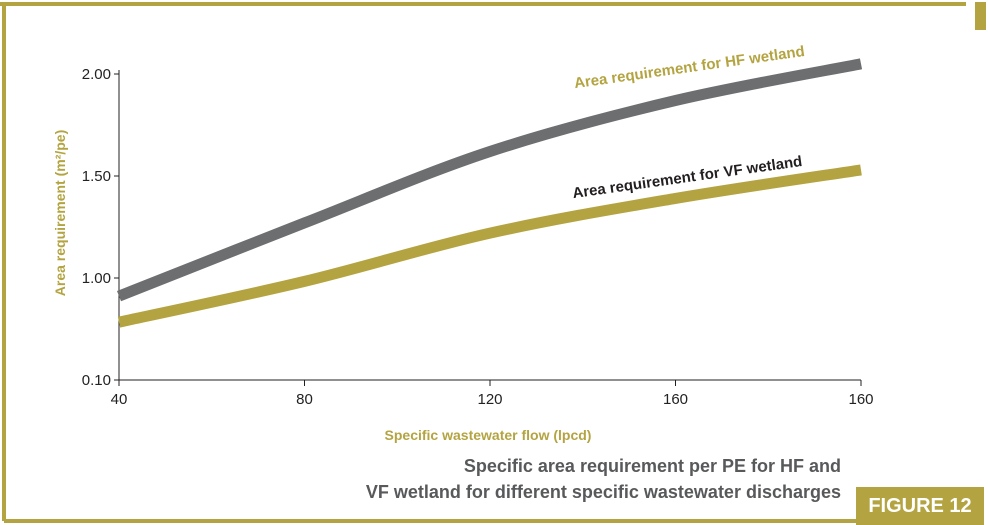 This screenshot has width=988, height=525. I want to click on y-tick-label: 0.10, so click(96, 380).